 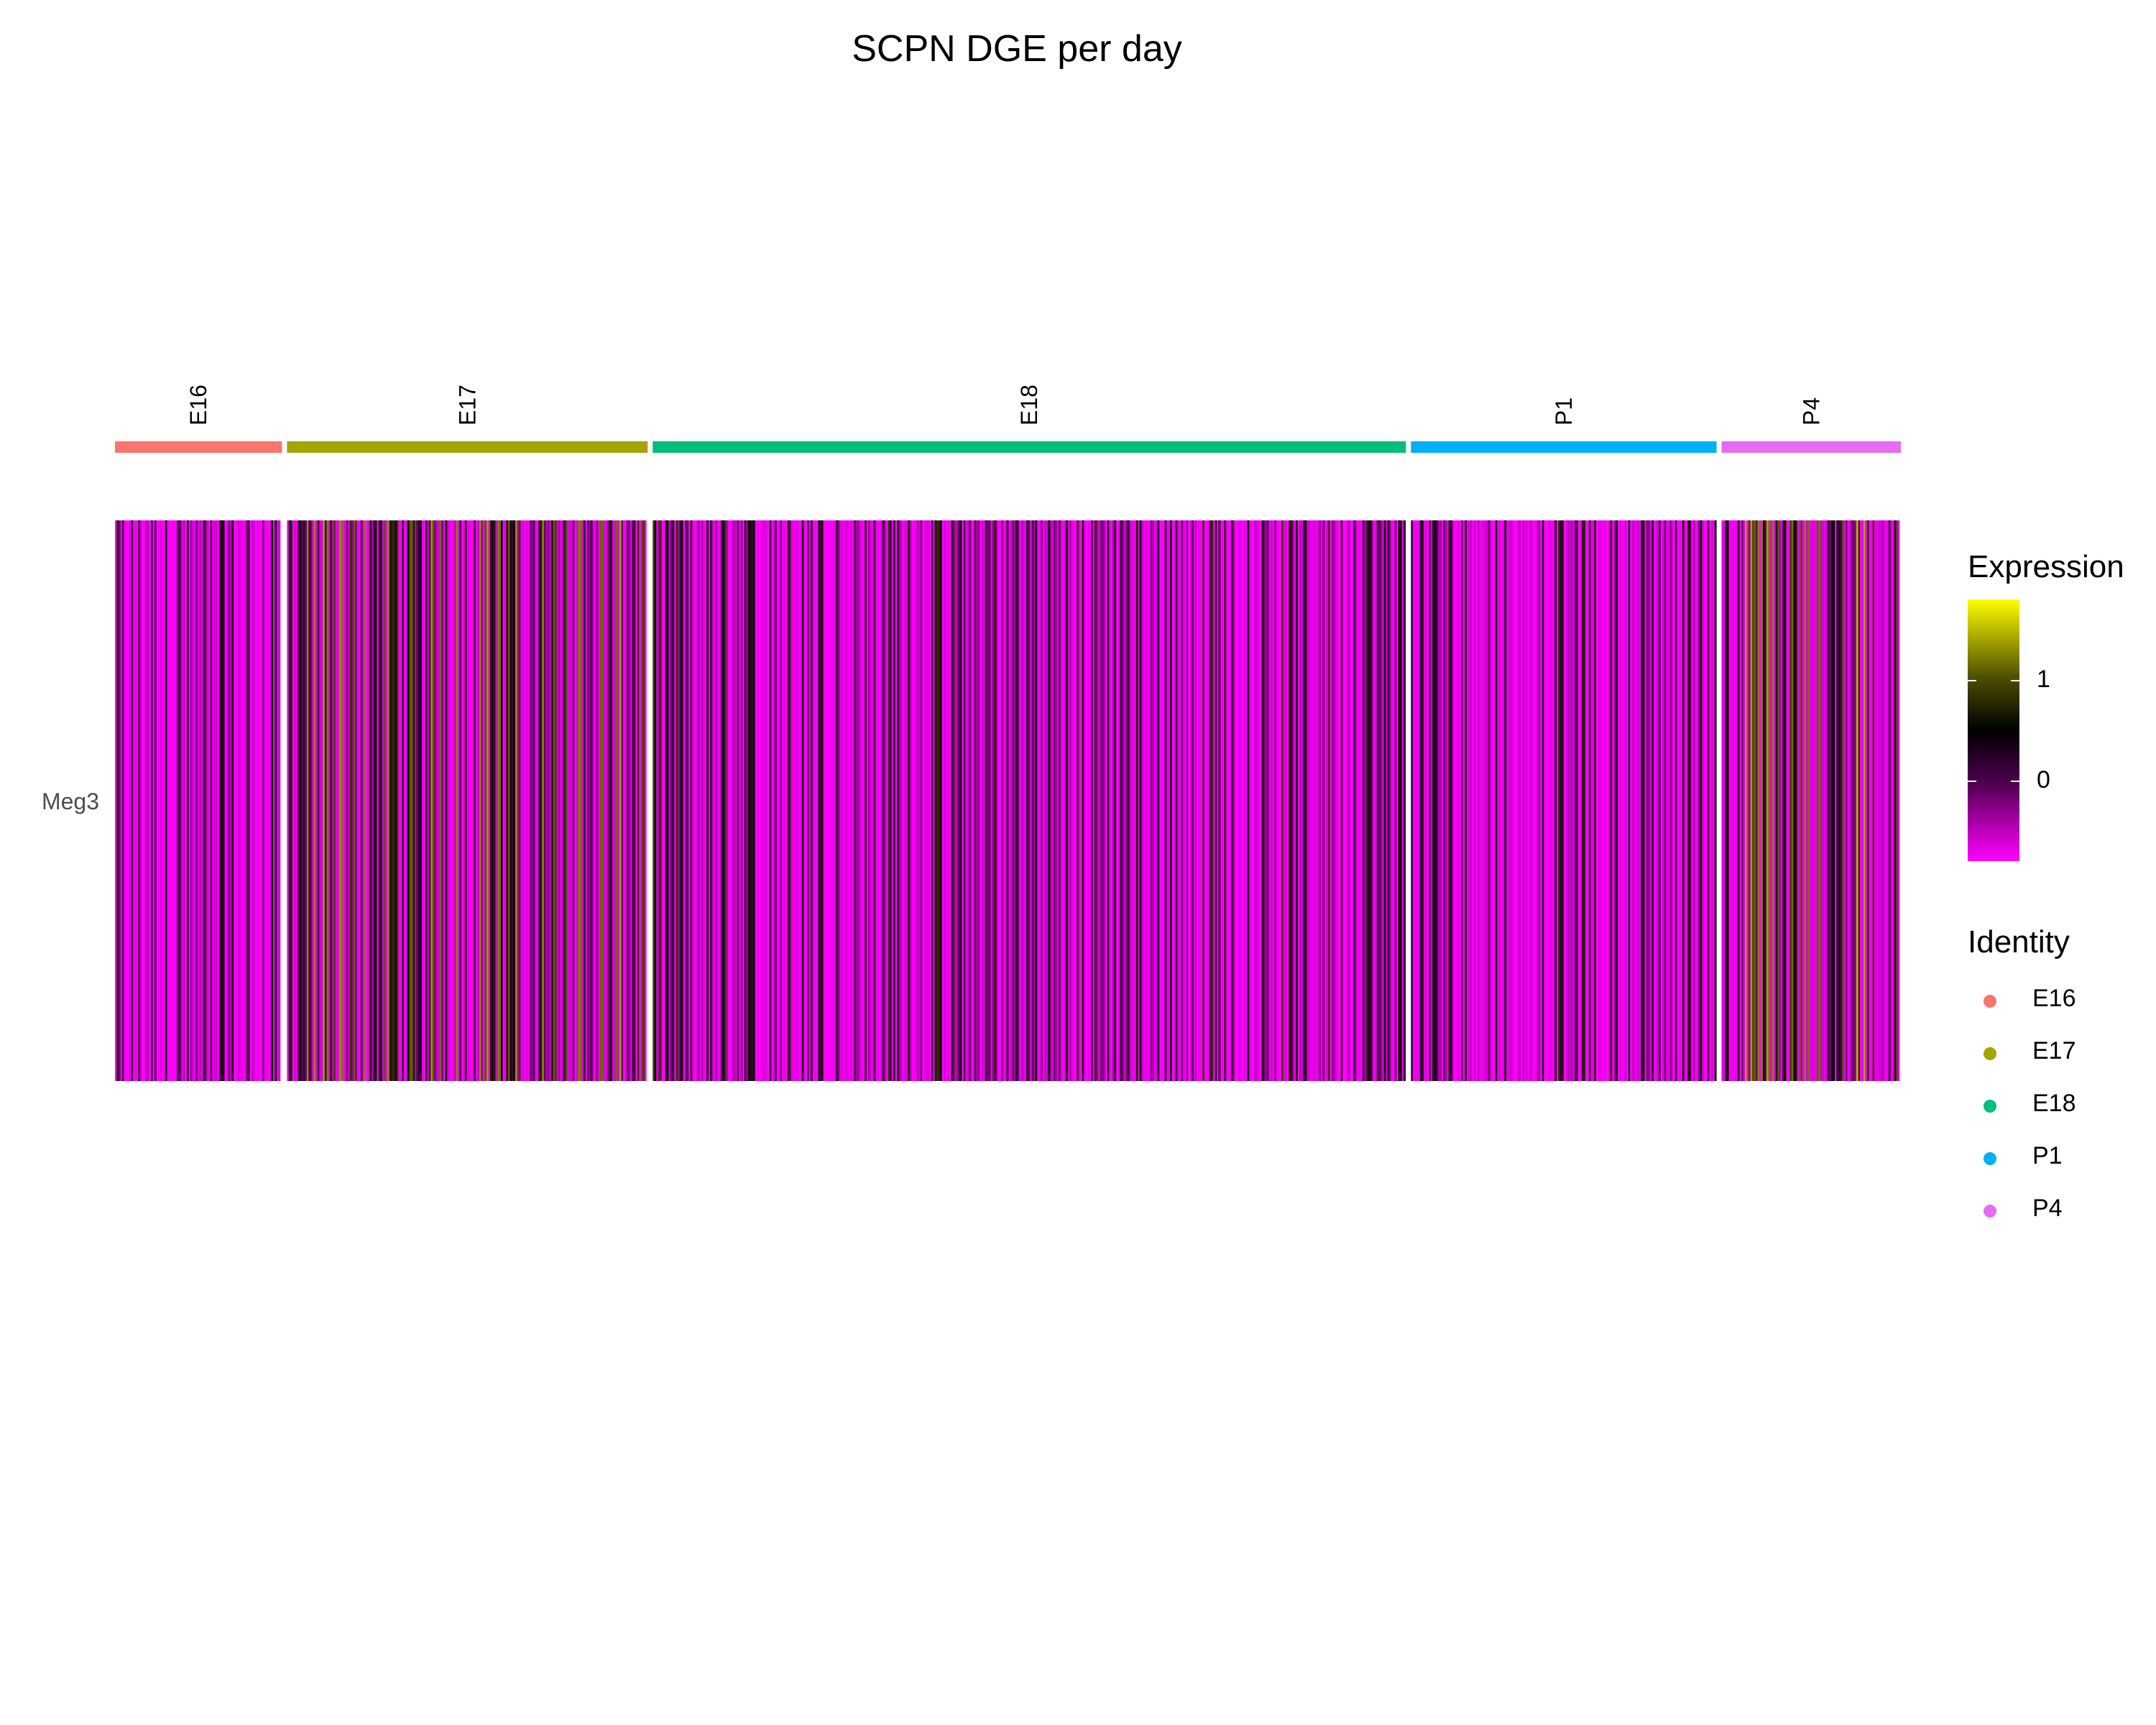 I want to click on colorbar-tick-right, so click(x=2015, y=680).